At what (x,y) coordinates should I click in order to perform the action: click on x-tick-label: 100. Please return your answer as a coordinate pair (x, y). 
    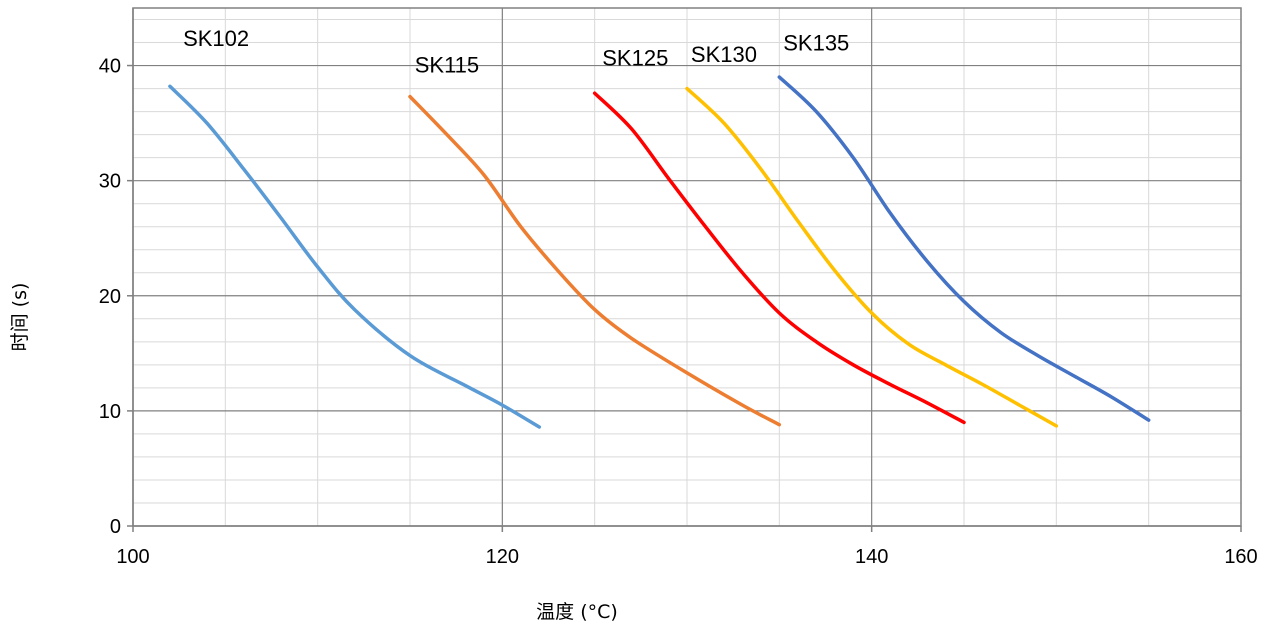
    Looking at the image, I should click on (132, 557).